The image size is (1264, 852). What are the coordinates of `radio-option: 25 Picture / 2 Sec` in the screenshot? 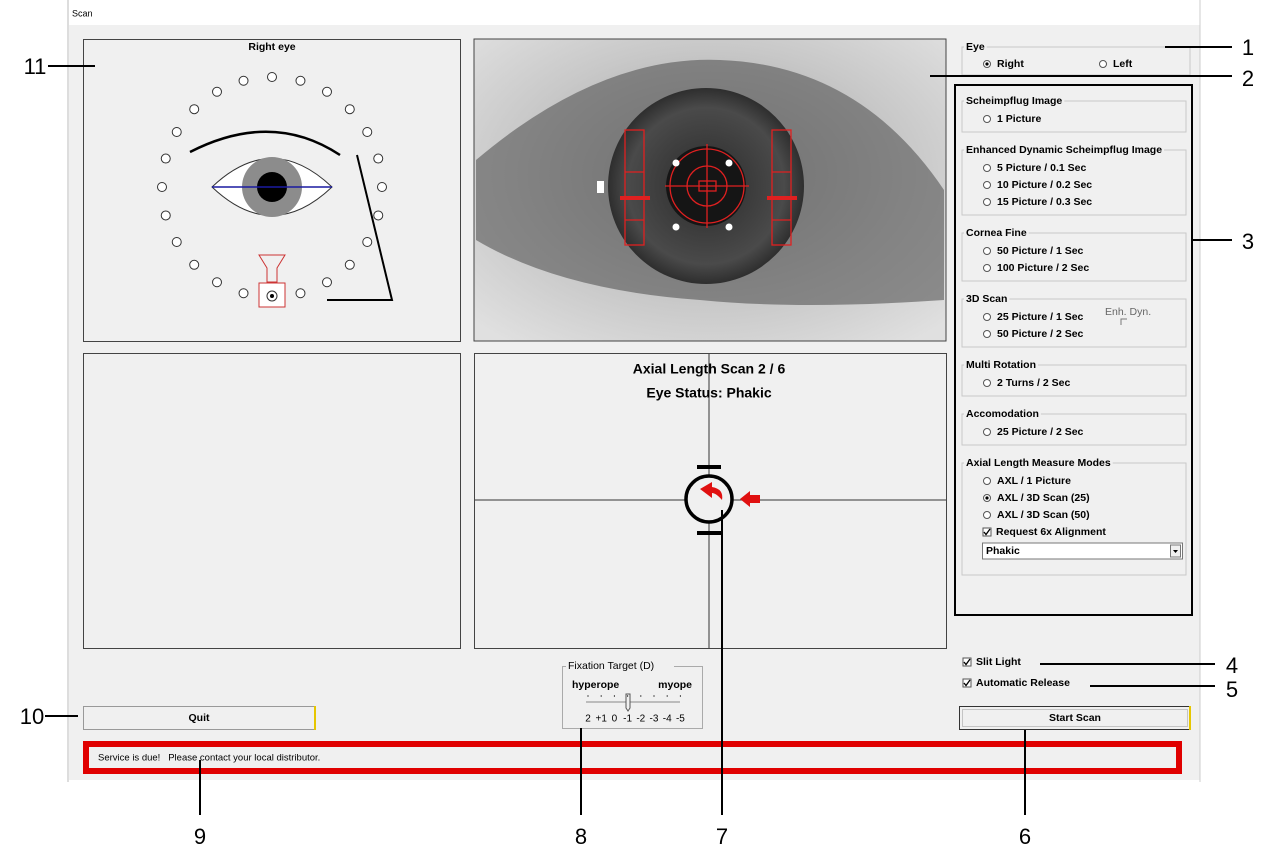 It's located at (1033, 432).